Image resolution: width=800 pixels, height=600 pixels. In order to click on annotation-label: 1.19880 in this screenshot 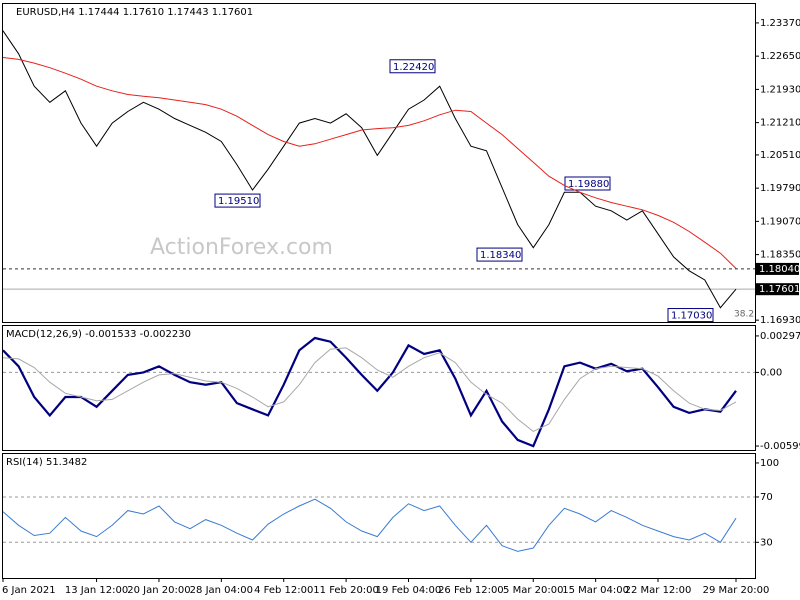, I will do `click(588, 184)`.